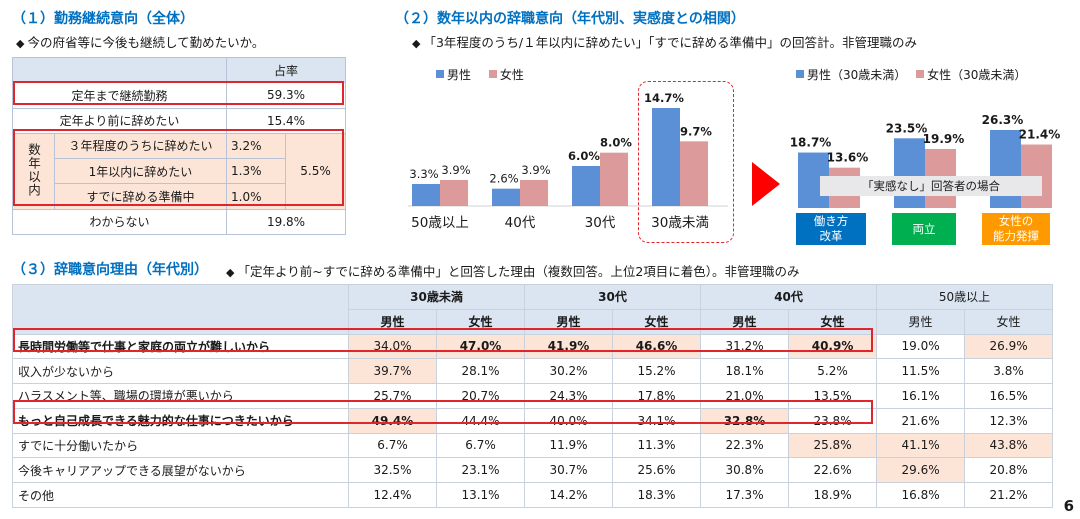 The image size is (1080, 519). Describe the element at coordinates (664, 98) in the screenshot. I see `data-label: 14.7%` at that location.